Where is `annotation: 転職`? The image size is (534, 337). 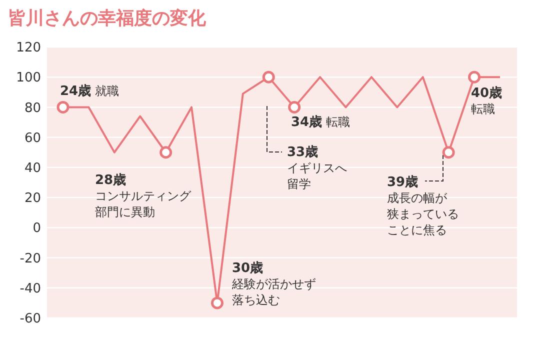
annotation: 転職 is located at coordinates (483, 109).